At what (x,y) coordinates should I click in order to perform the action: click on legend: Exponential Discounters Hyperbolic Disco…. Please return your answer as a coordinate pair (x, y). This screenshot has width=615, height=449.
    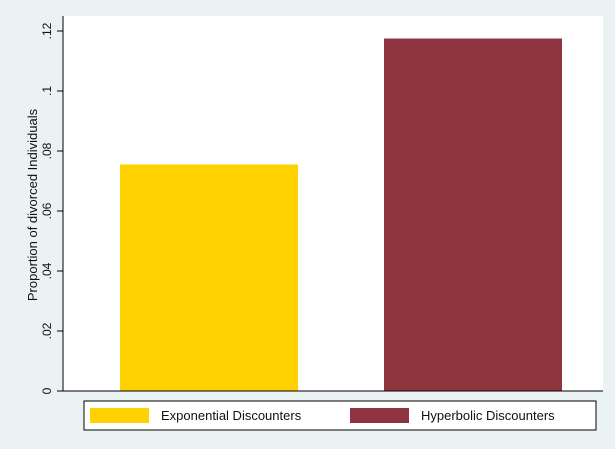
    Looking at the image, I should click on (340, 415).